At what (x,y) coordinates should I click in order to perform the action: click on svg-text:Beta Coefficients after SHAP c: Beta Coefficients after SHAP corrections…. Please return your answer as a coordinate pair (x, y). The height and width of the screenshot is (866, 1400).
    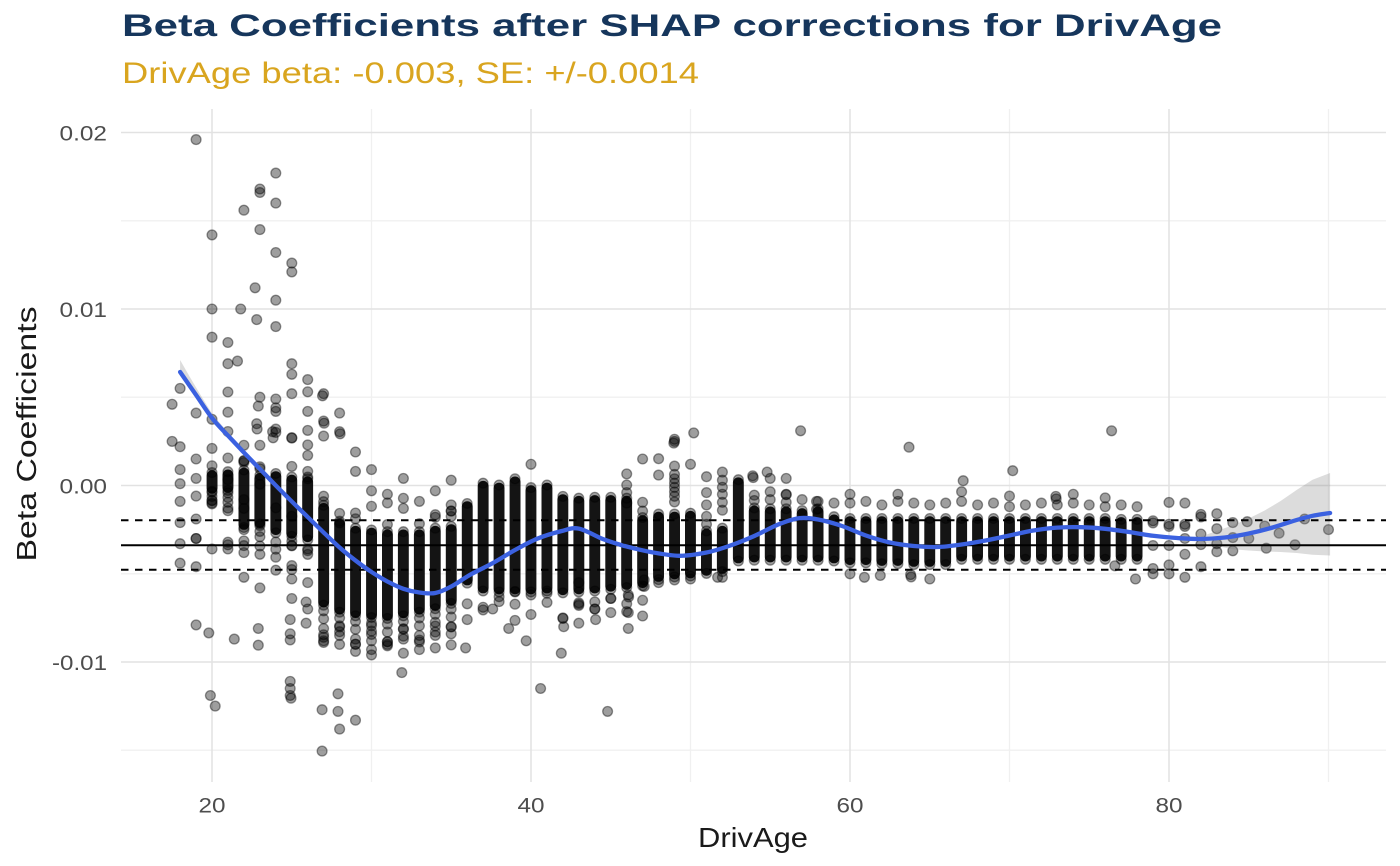
    Looking at the image, I should click on (672, 25).